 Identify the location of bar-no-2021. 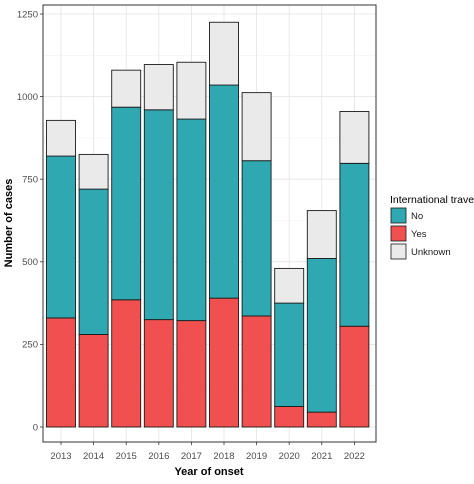
(321, 335).